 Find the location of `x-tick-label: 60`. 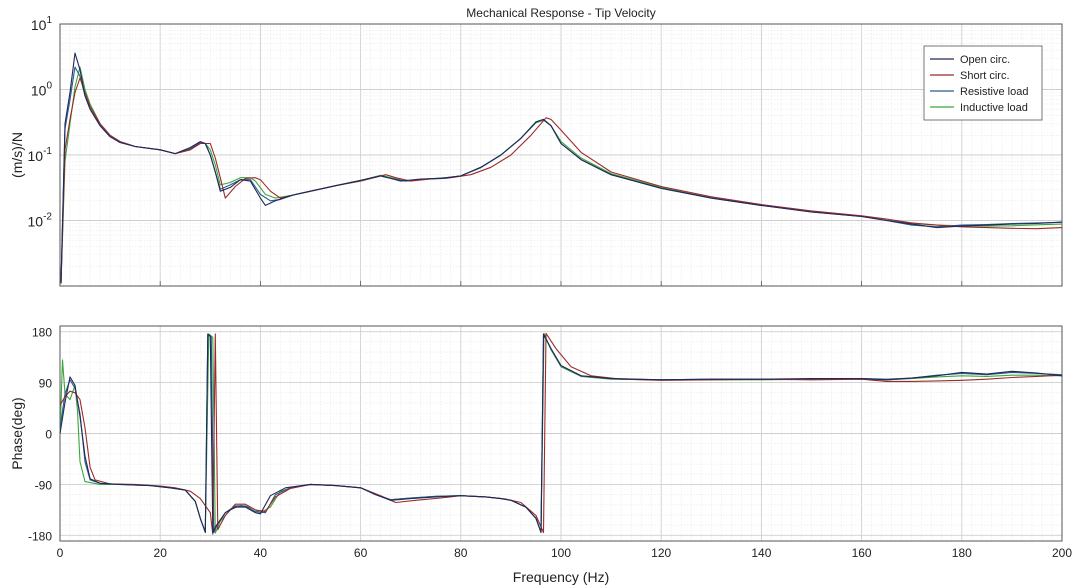

x-tick-label: 60 is located at coordinates (361, 553).